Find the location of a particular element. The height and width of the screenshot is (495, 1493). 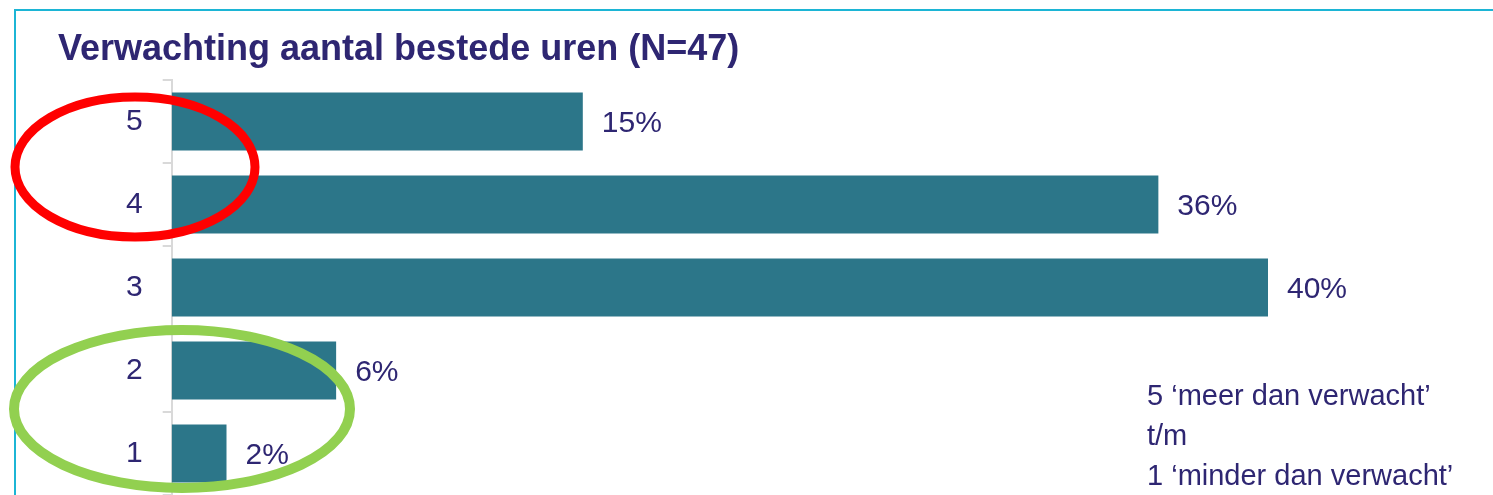

y-tick-label: 4 is located at coordinates (134, 202).